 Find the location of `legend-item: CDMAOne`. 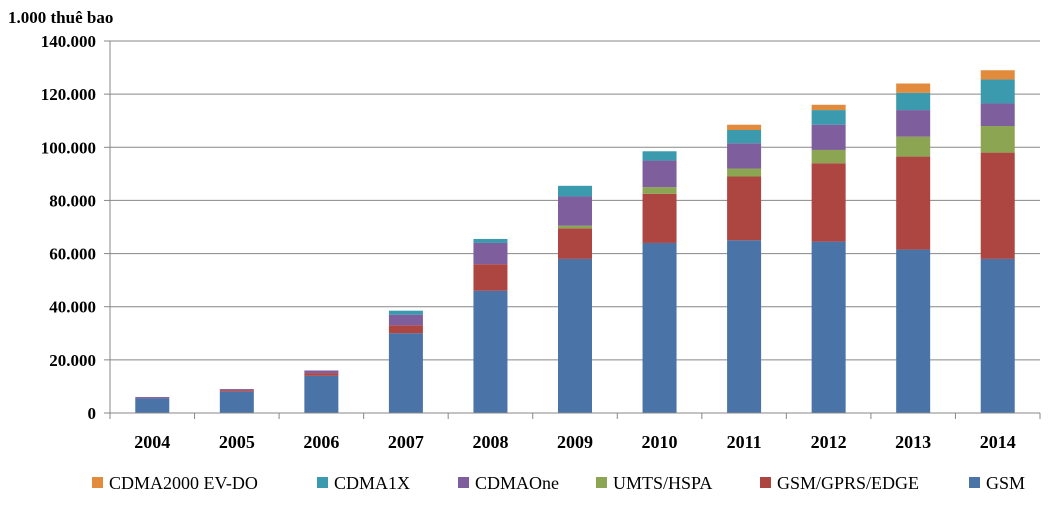

legend-item: CDMAOne is located at coordinates (508, 483).